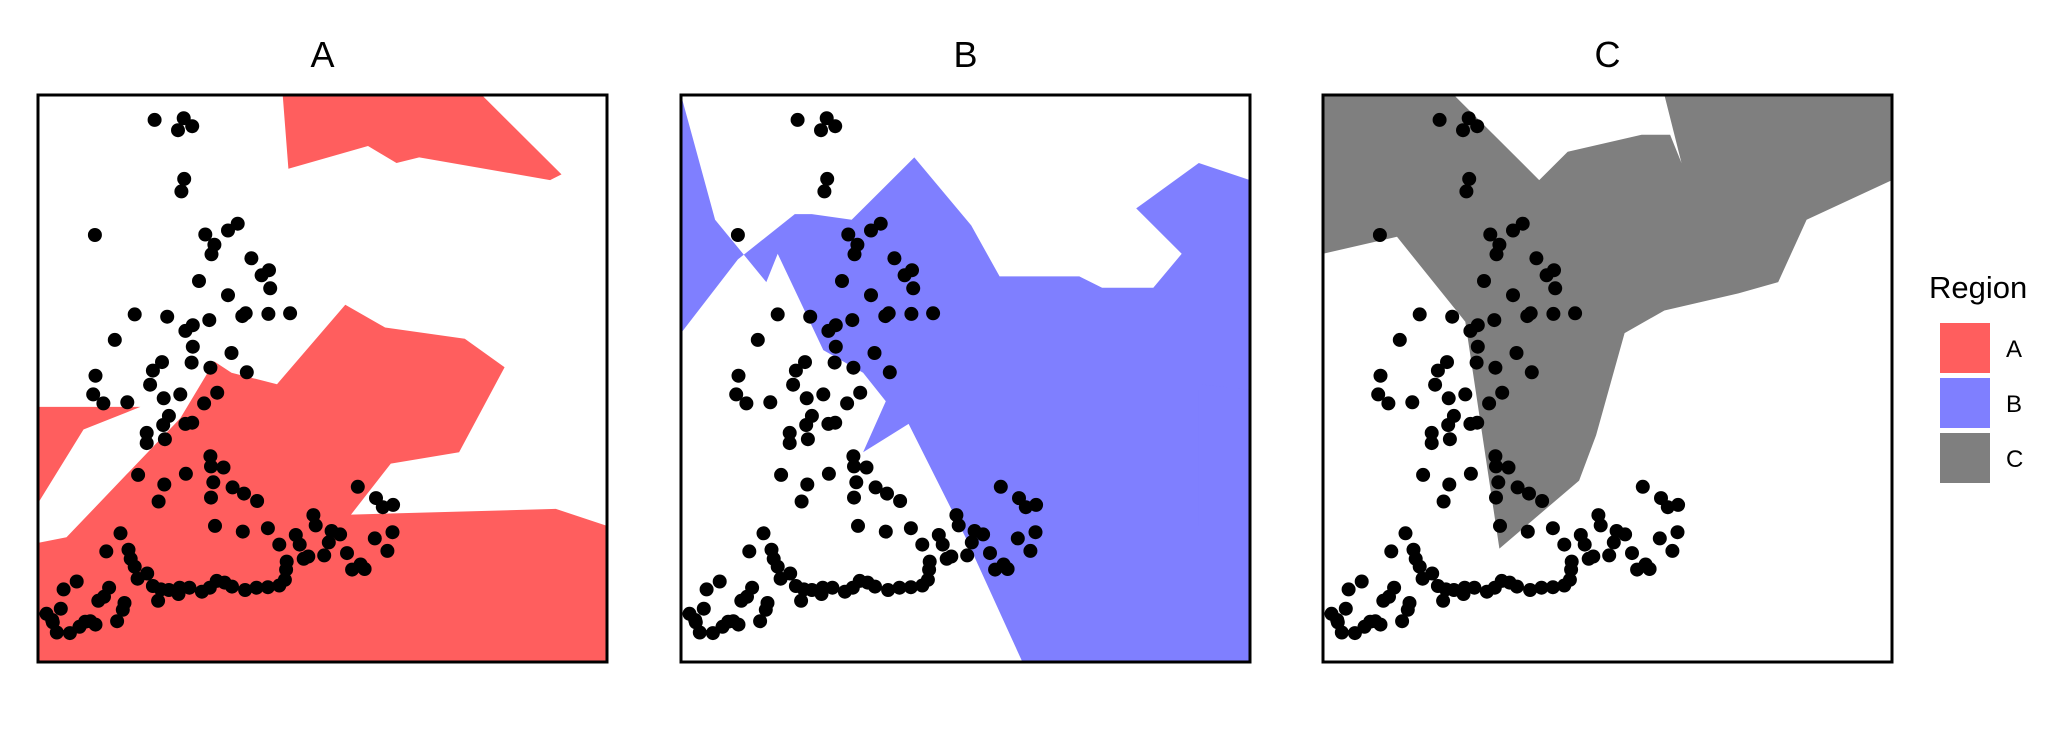 Image resolution: width=2067 pixels, height=733 pixels. What do you see at coordinates (965, 54) in the screenshot?
I see `panel-title: B` at bounding box center [965, 54].